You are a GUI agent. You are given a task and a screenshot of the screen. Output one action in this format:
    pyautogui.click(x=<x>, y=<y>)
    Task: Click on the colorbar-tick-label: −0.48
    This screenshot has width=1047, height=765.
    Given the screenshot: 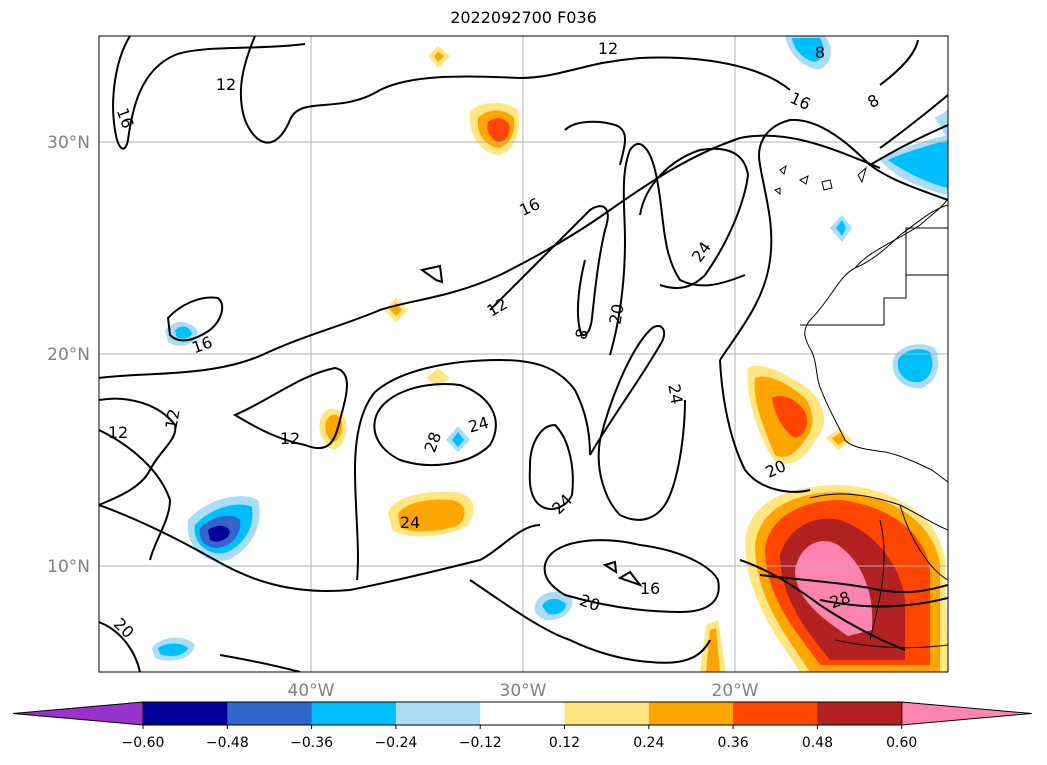 What is the action you would take?
    pyautogui.click(x=227, y=743)
    